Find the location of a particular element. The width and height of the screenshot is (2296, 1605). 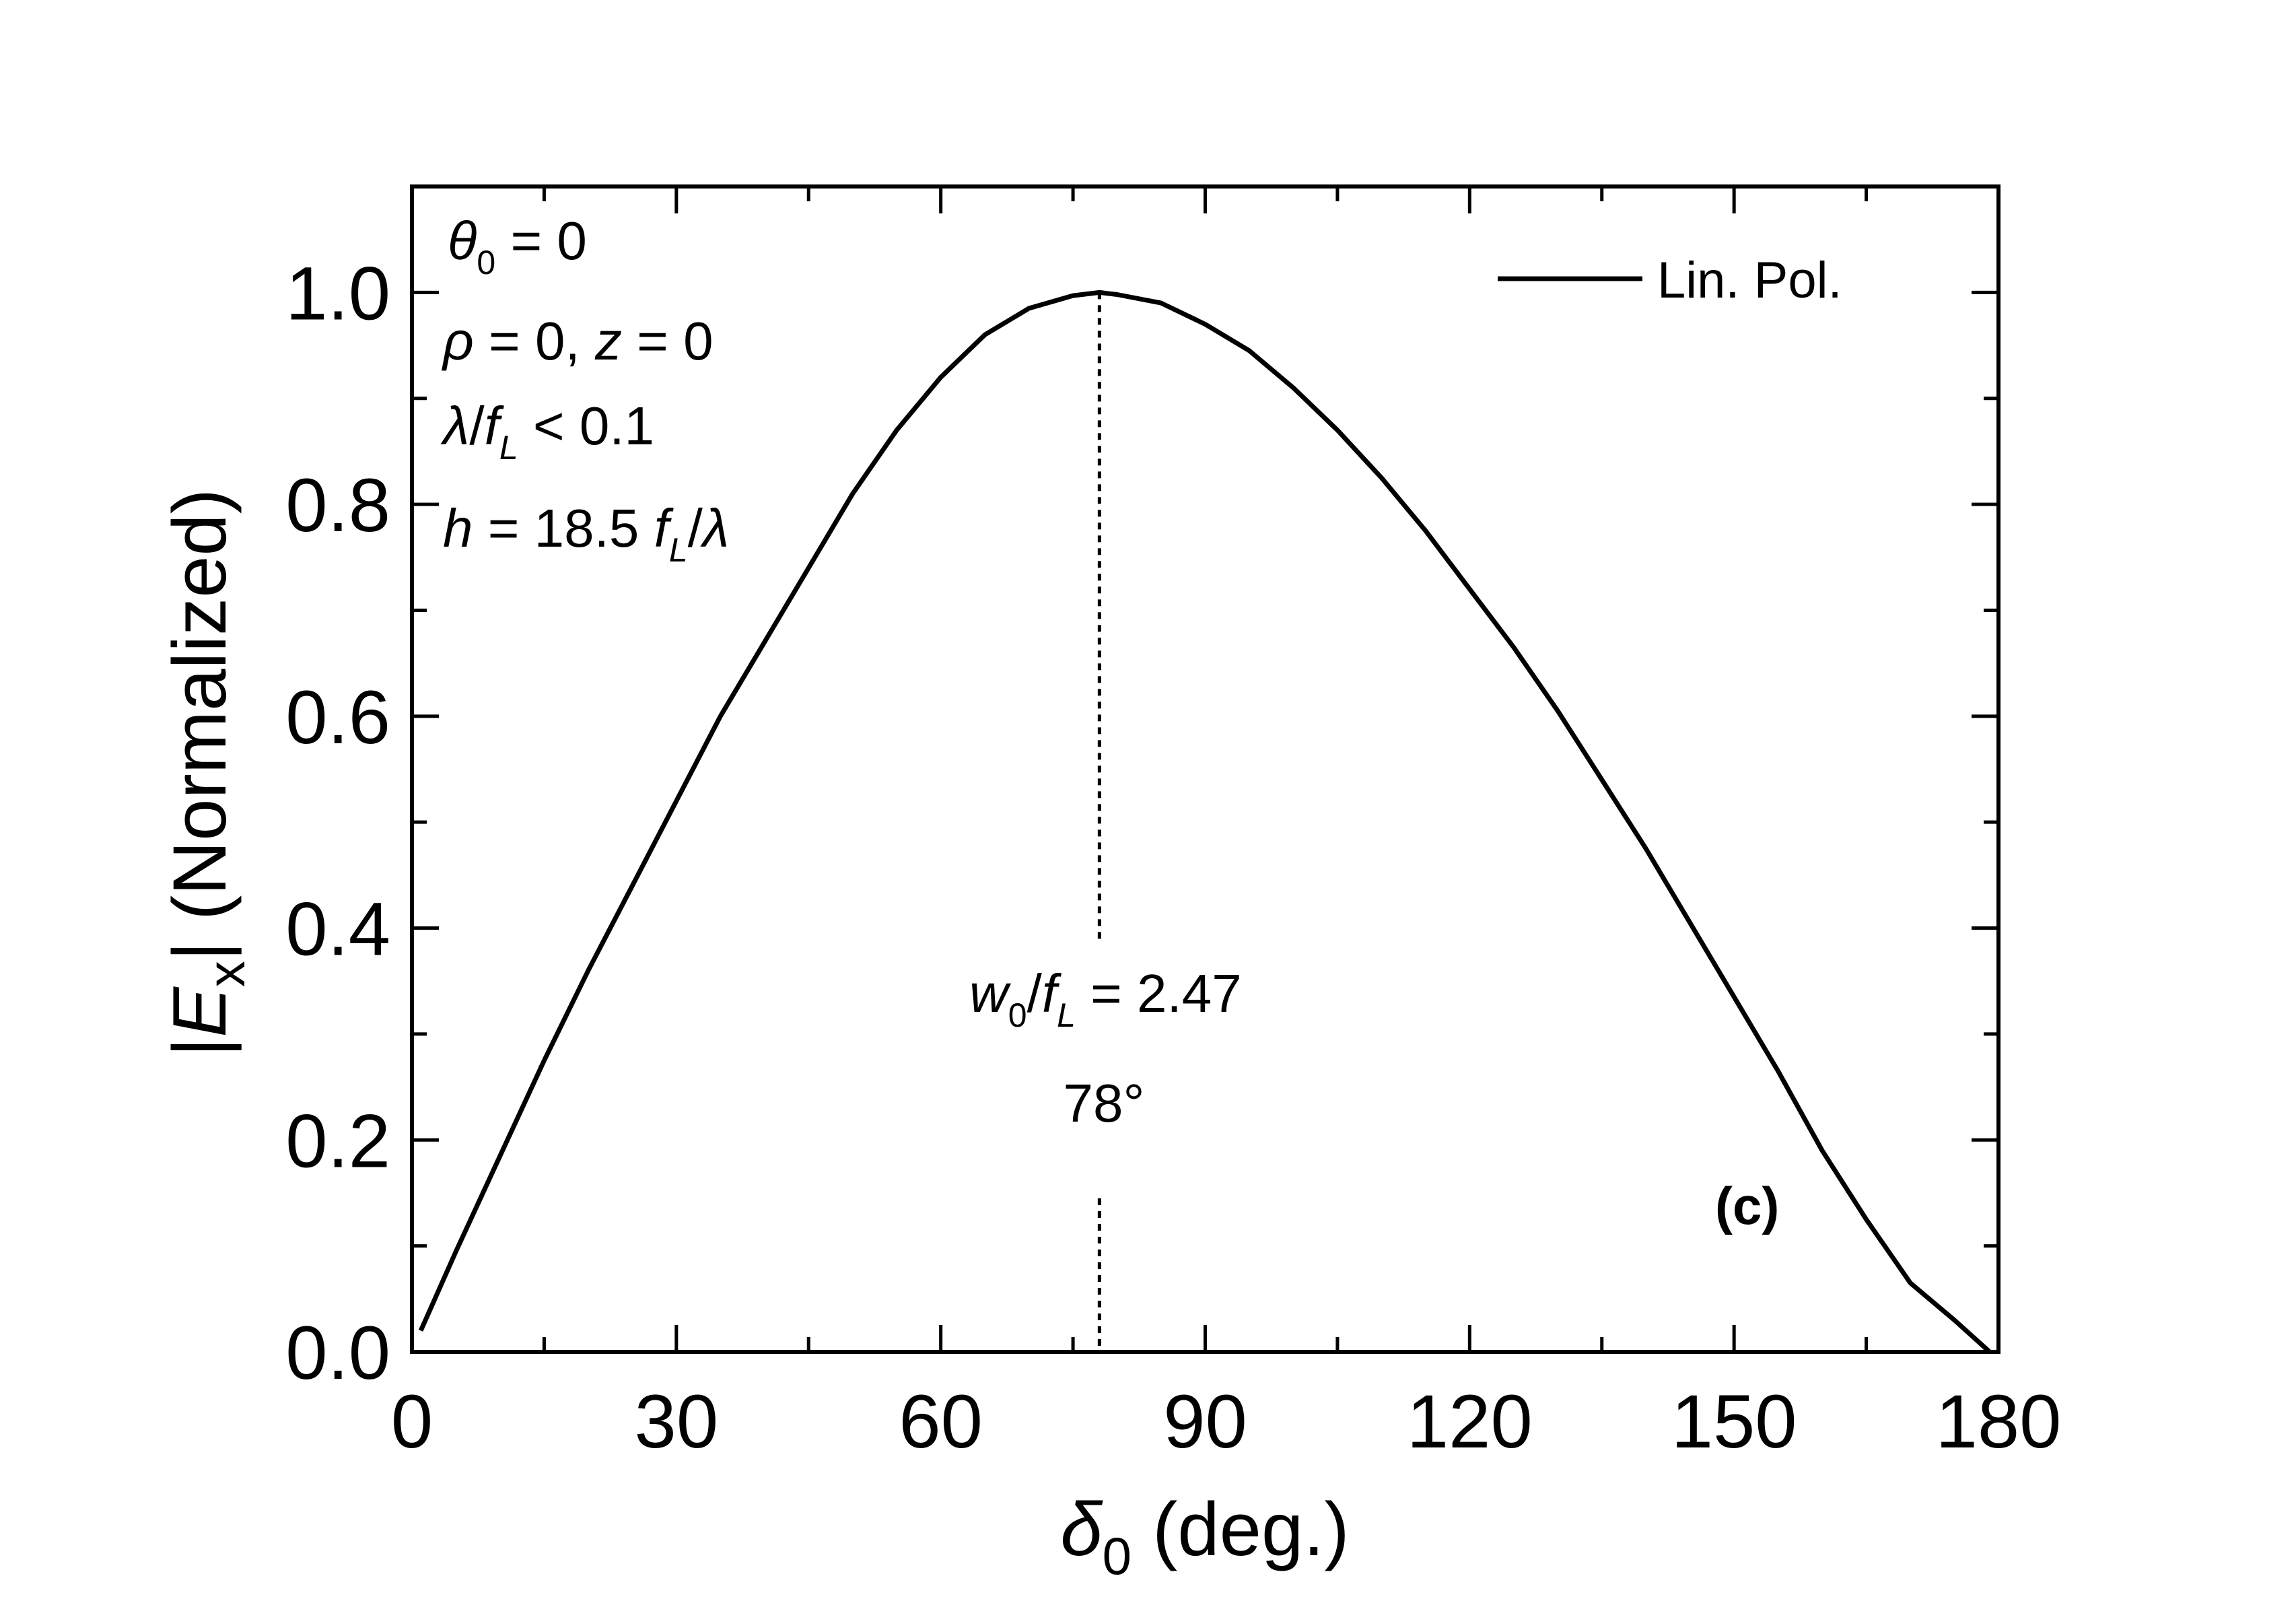

note-rho-z: ρ = 0, z = 0 is located at coordinates (578, 341).